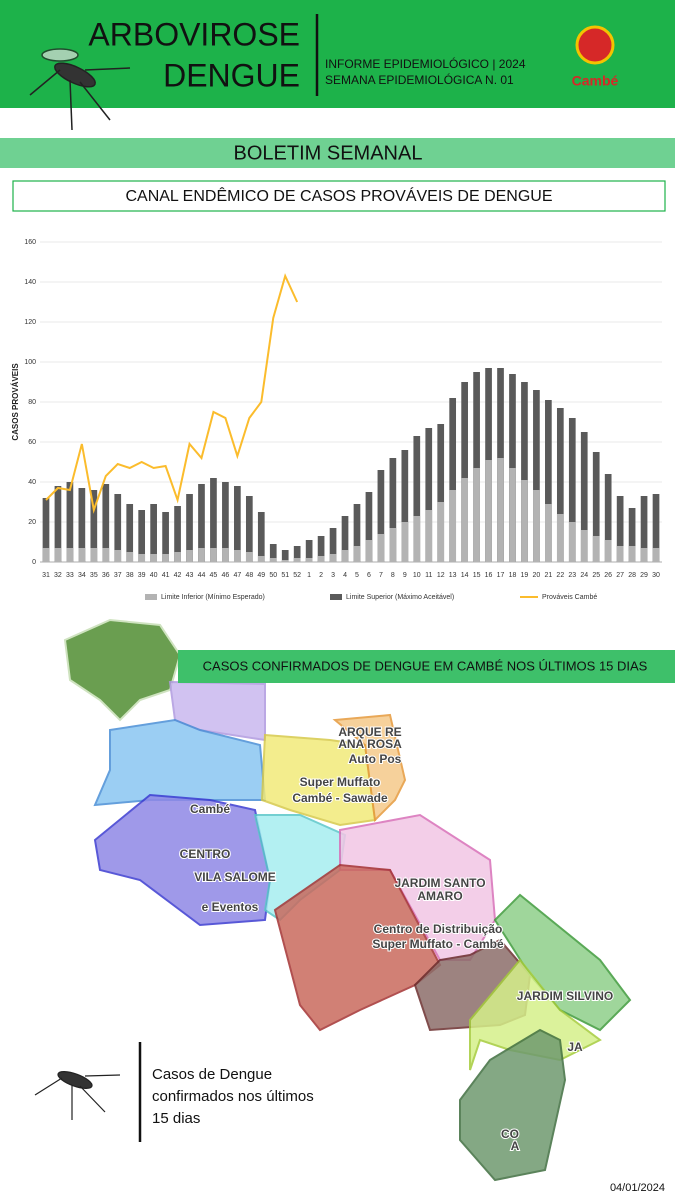 The height and width of the screenshot is (1200, 675). What do you see at coordinates (328, 153) in the screenshot?
I see `banner: BOLETIM SEMANAL` at bounding box center [328, 153].